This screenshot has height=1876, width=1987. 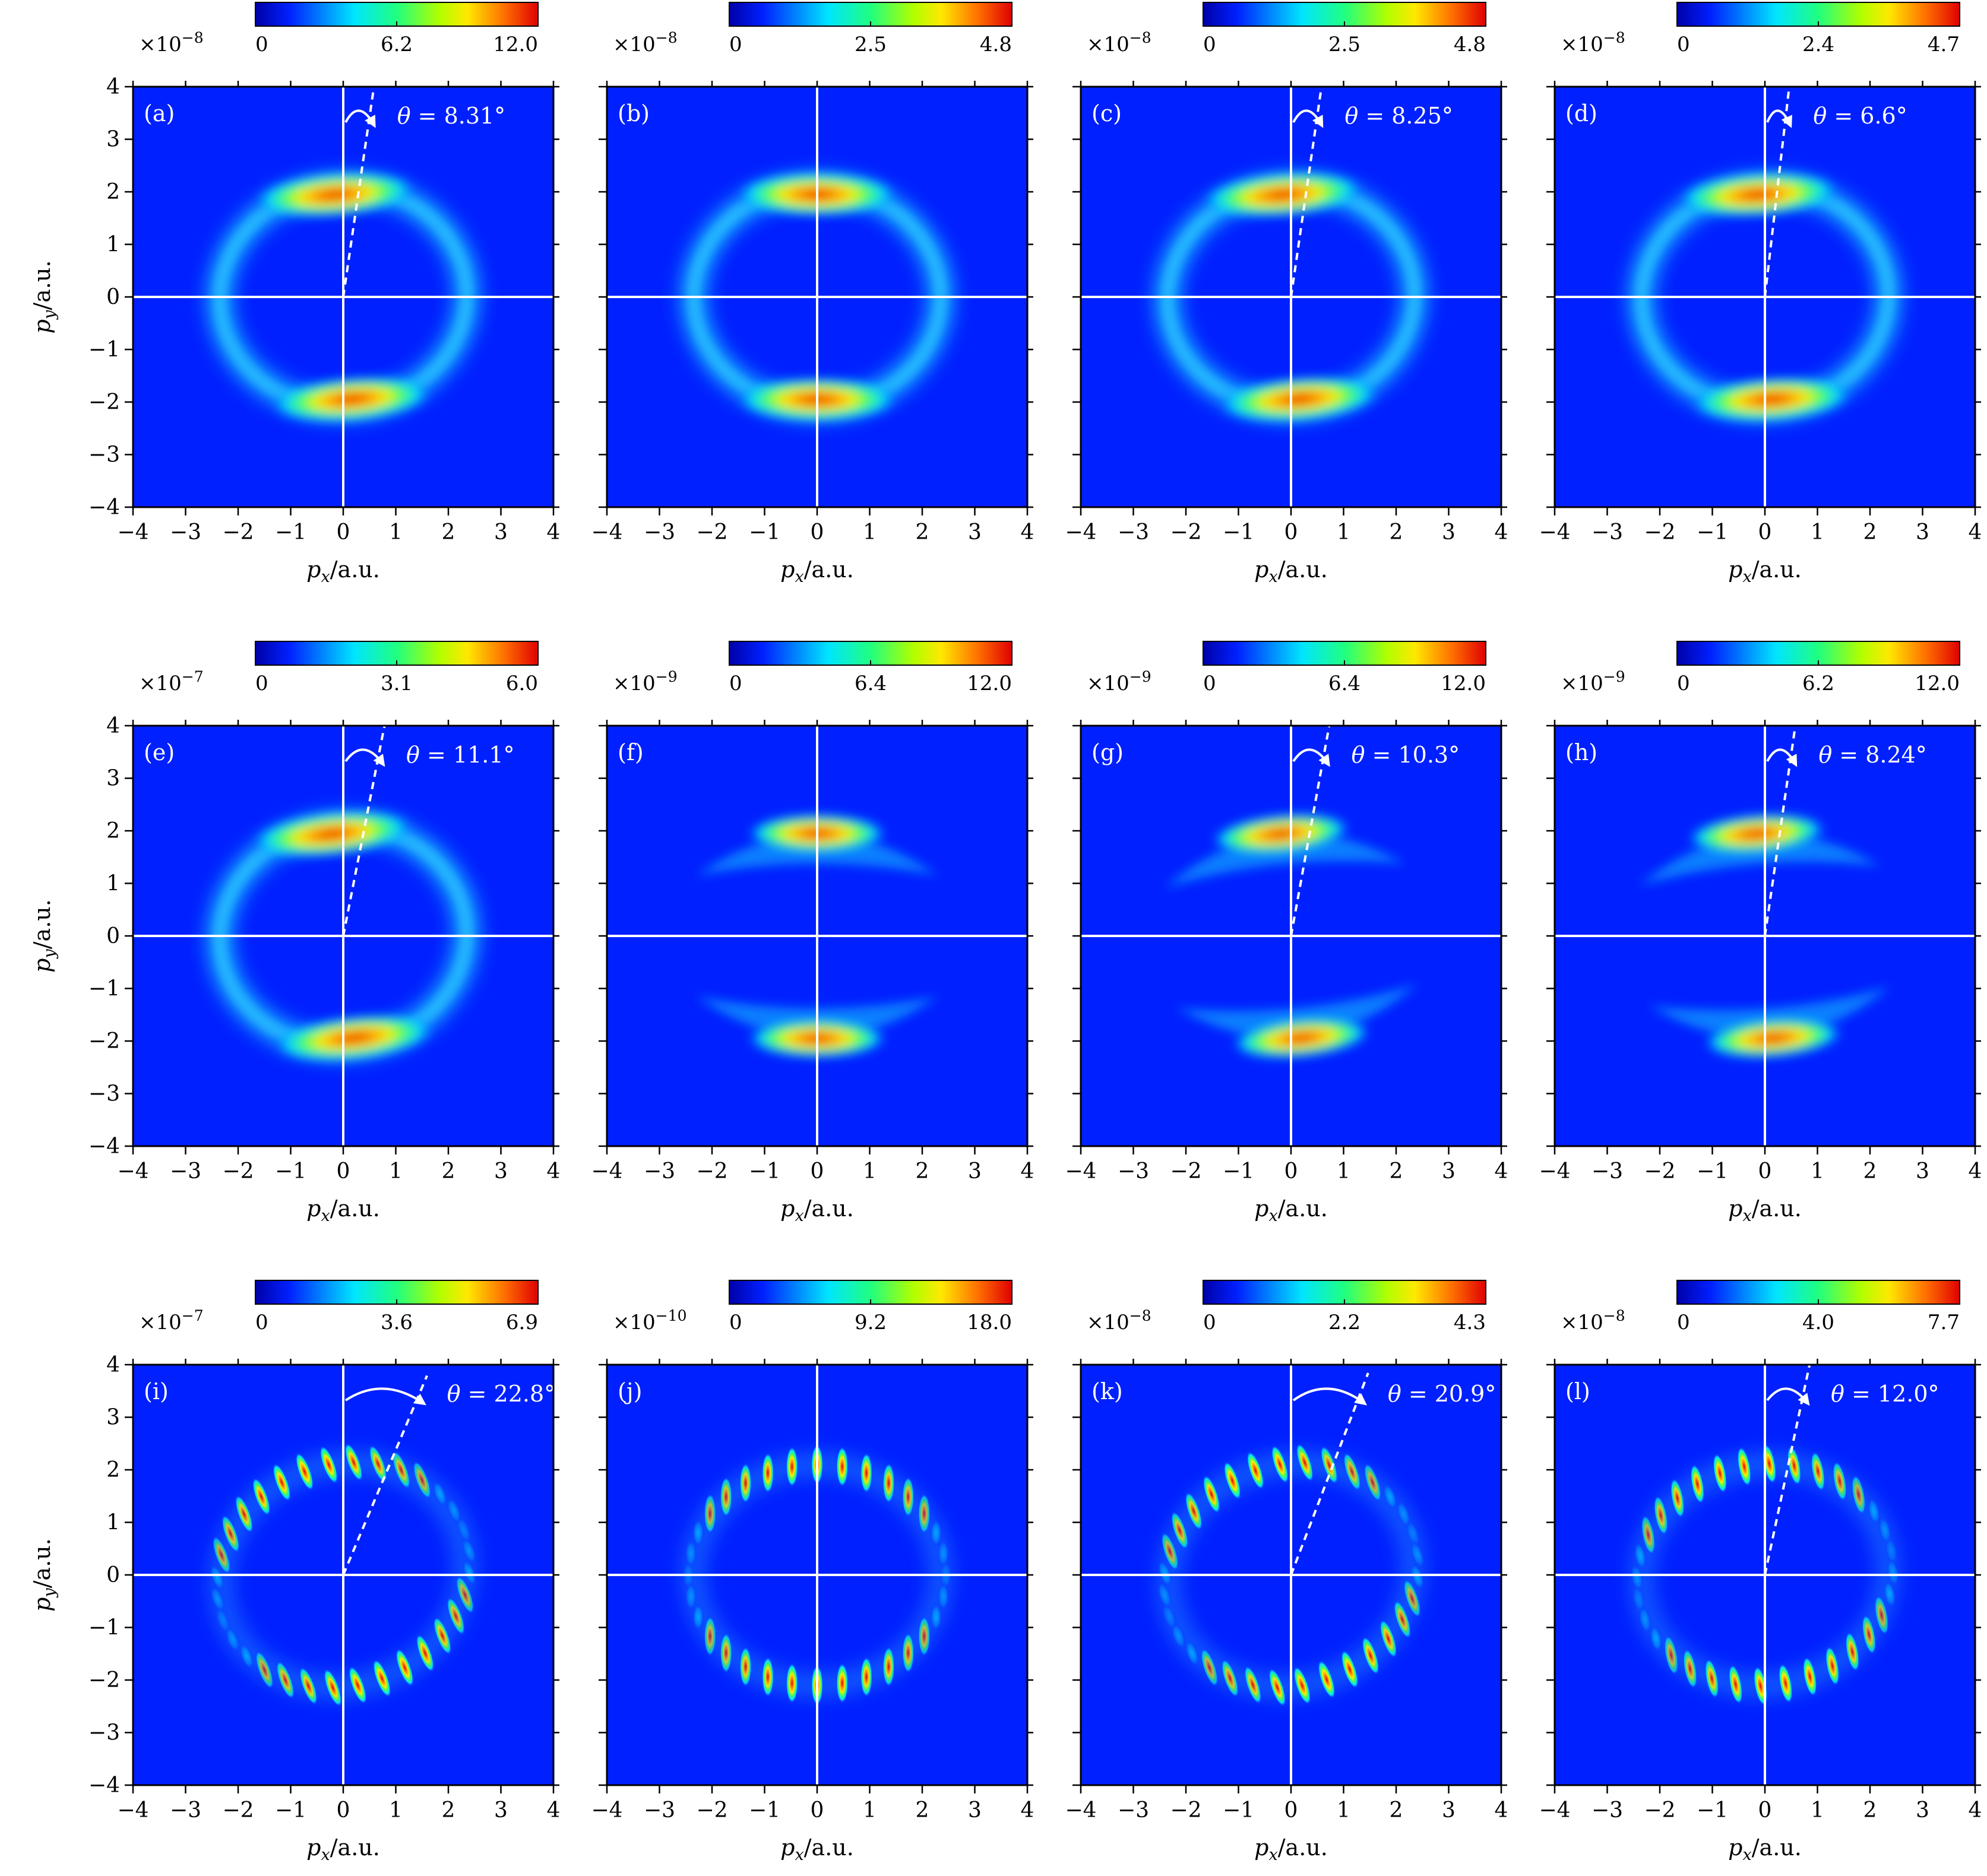 What do you see at coordinates (1291, 297) in the screenshot?
I see `ring-distribution` at bounding box center [1291, 297].